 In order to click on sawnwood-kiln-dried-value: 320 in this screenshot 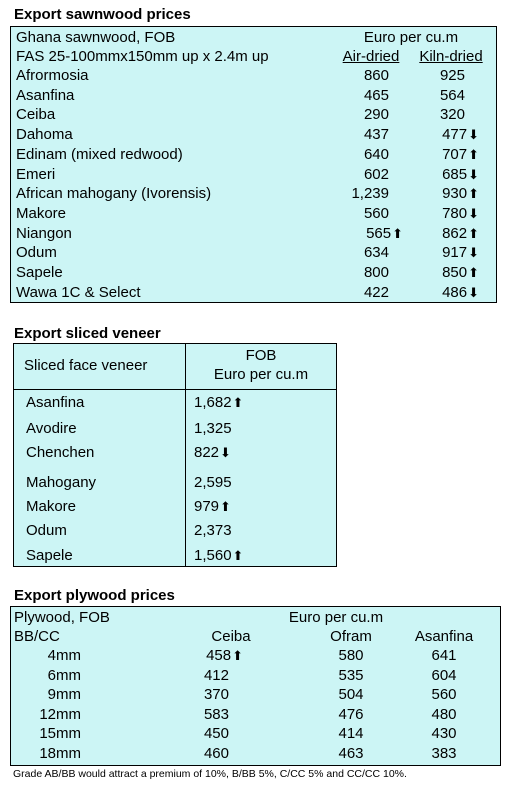, I will do `click(452, 115)`.